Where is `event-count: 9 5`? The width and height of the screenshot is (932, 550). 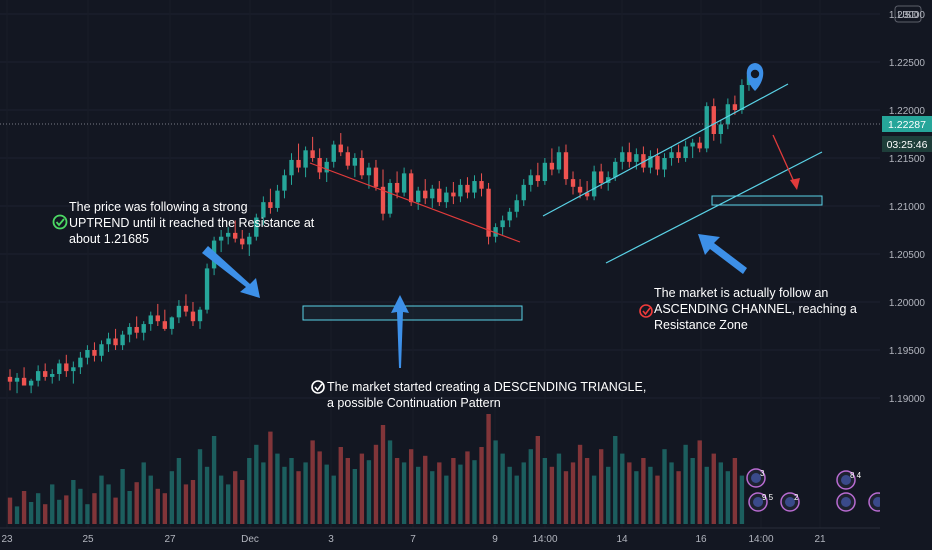
event-count: 9 5 is located at coordinates (768, 497).